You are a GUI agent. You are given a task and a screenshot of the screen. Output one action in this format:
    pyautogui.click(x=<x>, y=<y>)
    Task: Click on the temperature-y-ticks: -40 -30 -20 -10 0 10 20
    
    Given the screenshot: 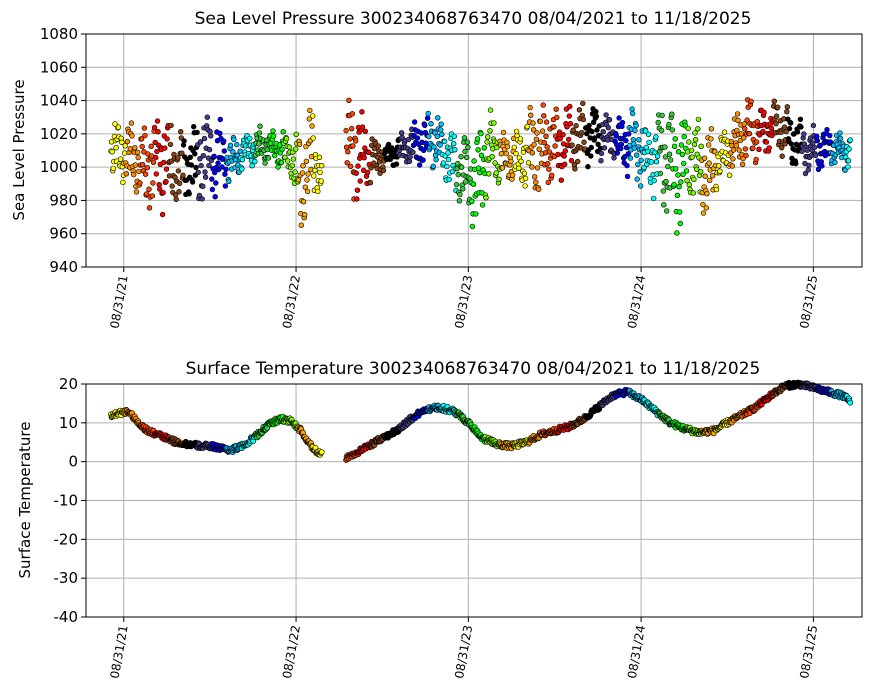 What is the action you would take?
    pyautogui.click(x=70, y=500)
    